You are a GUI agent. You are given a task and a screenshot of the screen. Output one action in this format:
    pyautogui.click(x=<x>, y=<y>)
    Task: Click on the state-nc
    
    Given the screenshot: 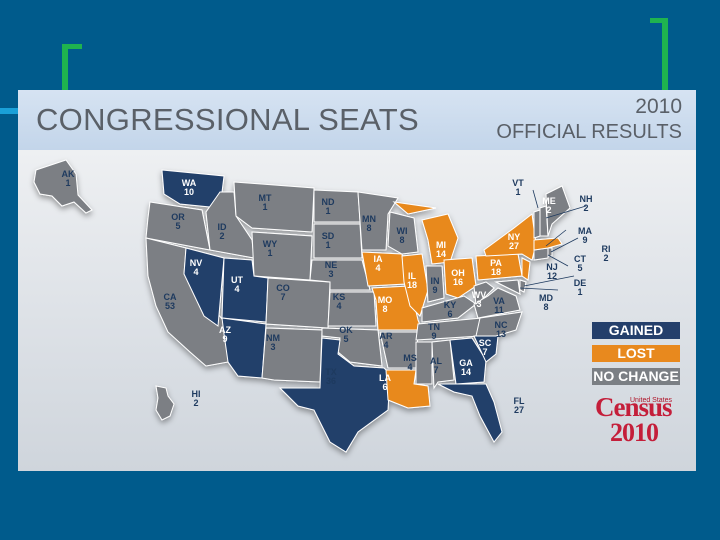 What is the action you would take?
    pyautogui.click(x=499, y=324)
    